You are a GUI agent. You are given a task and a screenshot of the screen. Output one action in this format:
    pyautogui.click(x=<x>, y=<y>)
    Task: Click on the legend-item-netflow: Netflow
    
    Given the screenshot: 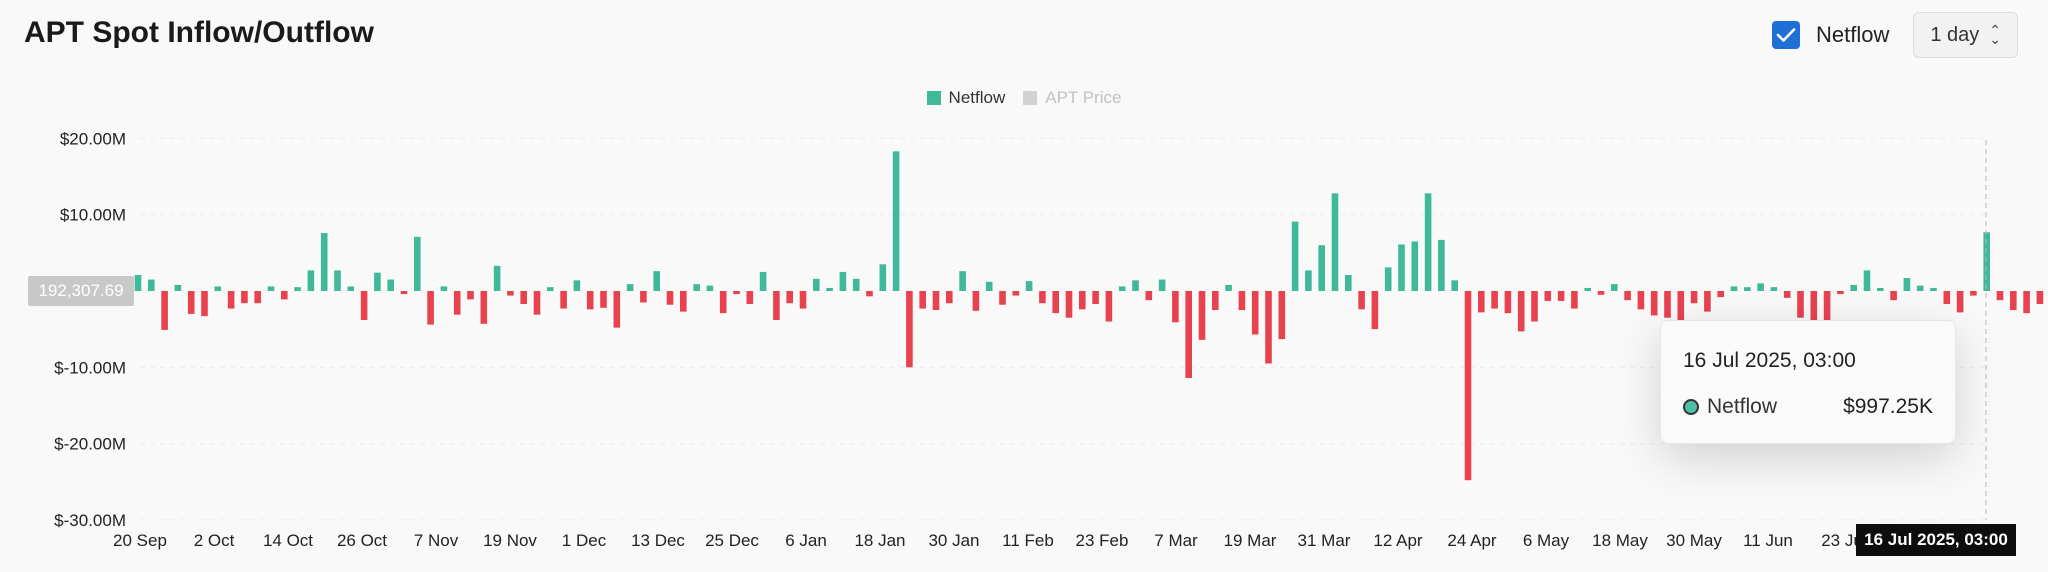 What is the action you would take?
    pyautogui.click(x=965, y=98)
    